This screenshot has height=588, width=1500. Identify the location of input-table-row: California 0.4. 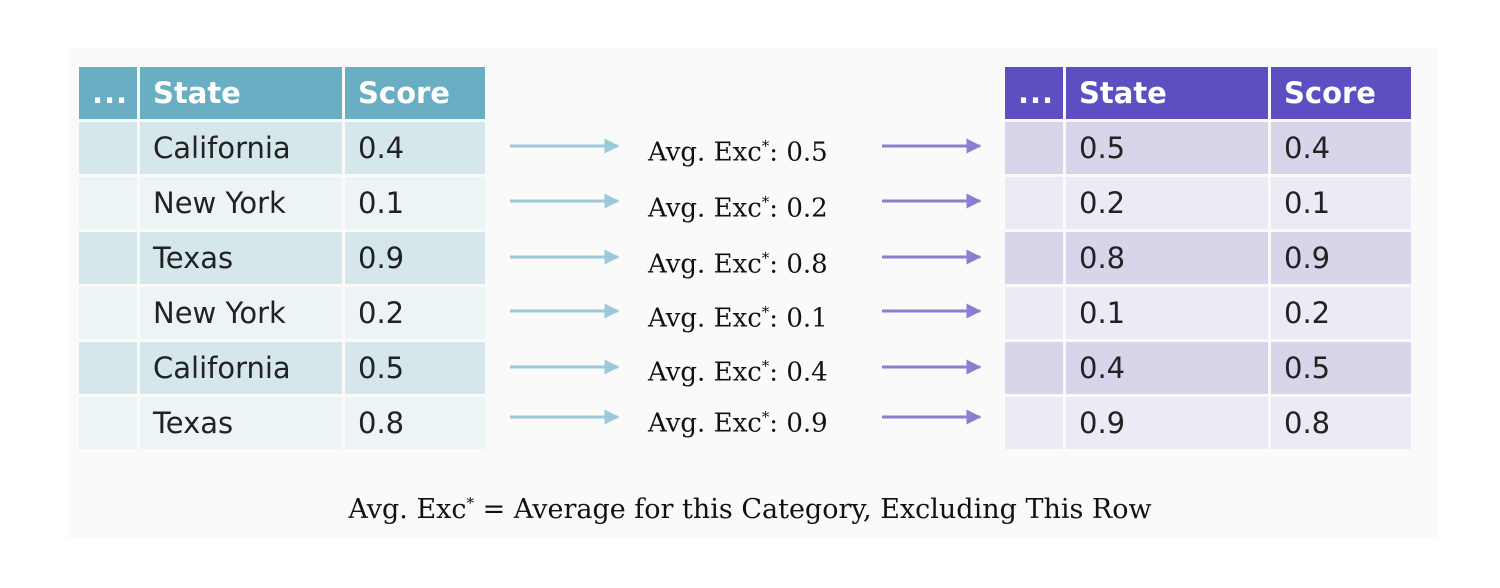
(282, 148).